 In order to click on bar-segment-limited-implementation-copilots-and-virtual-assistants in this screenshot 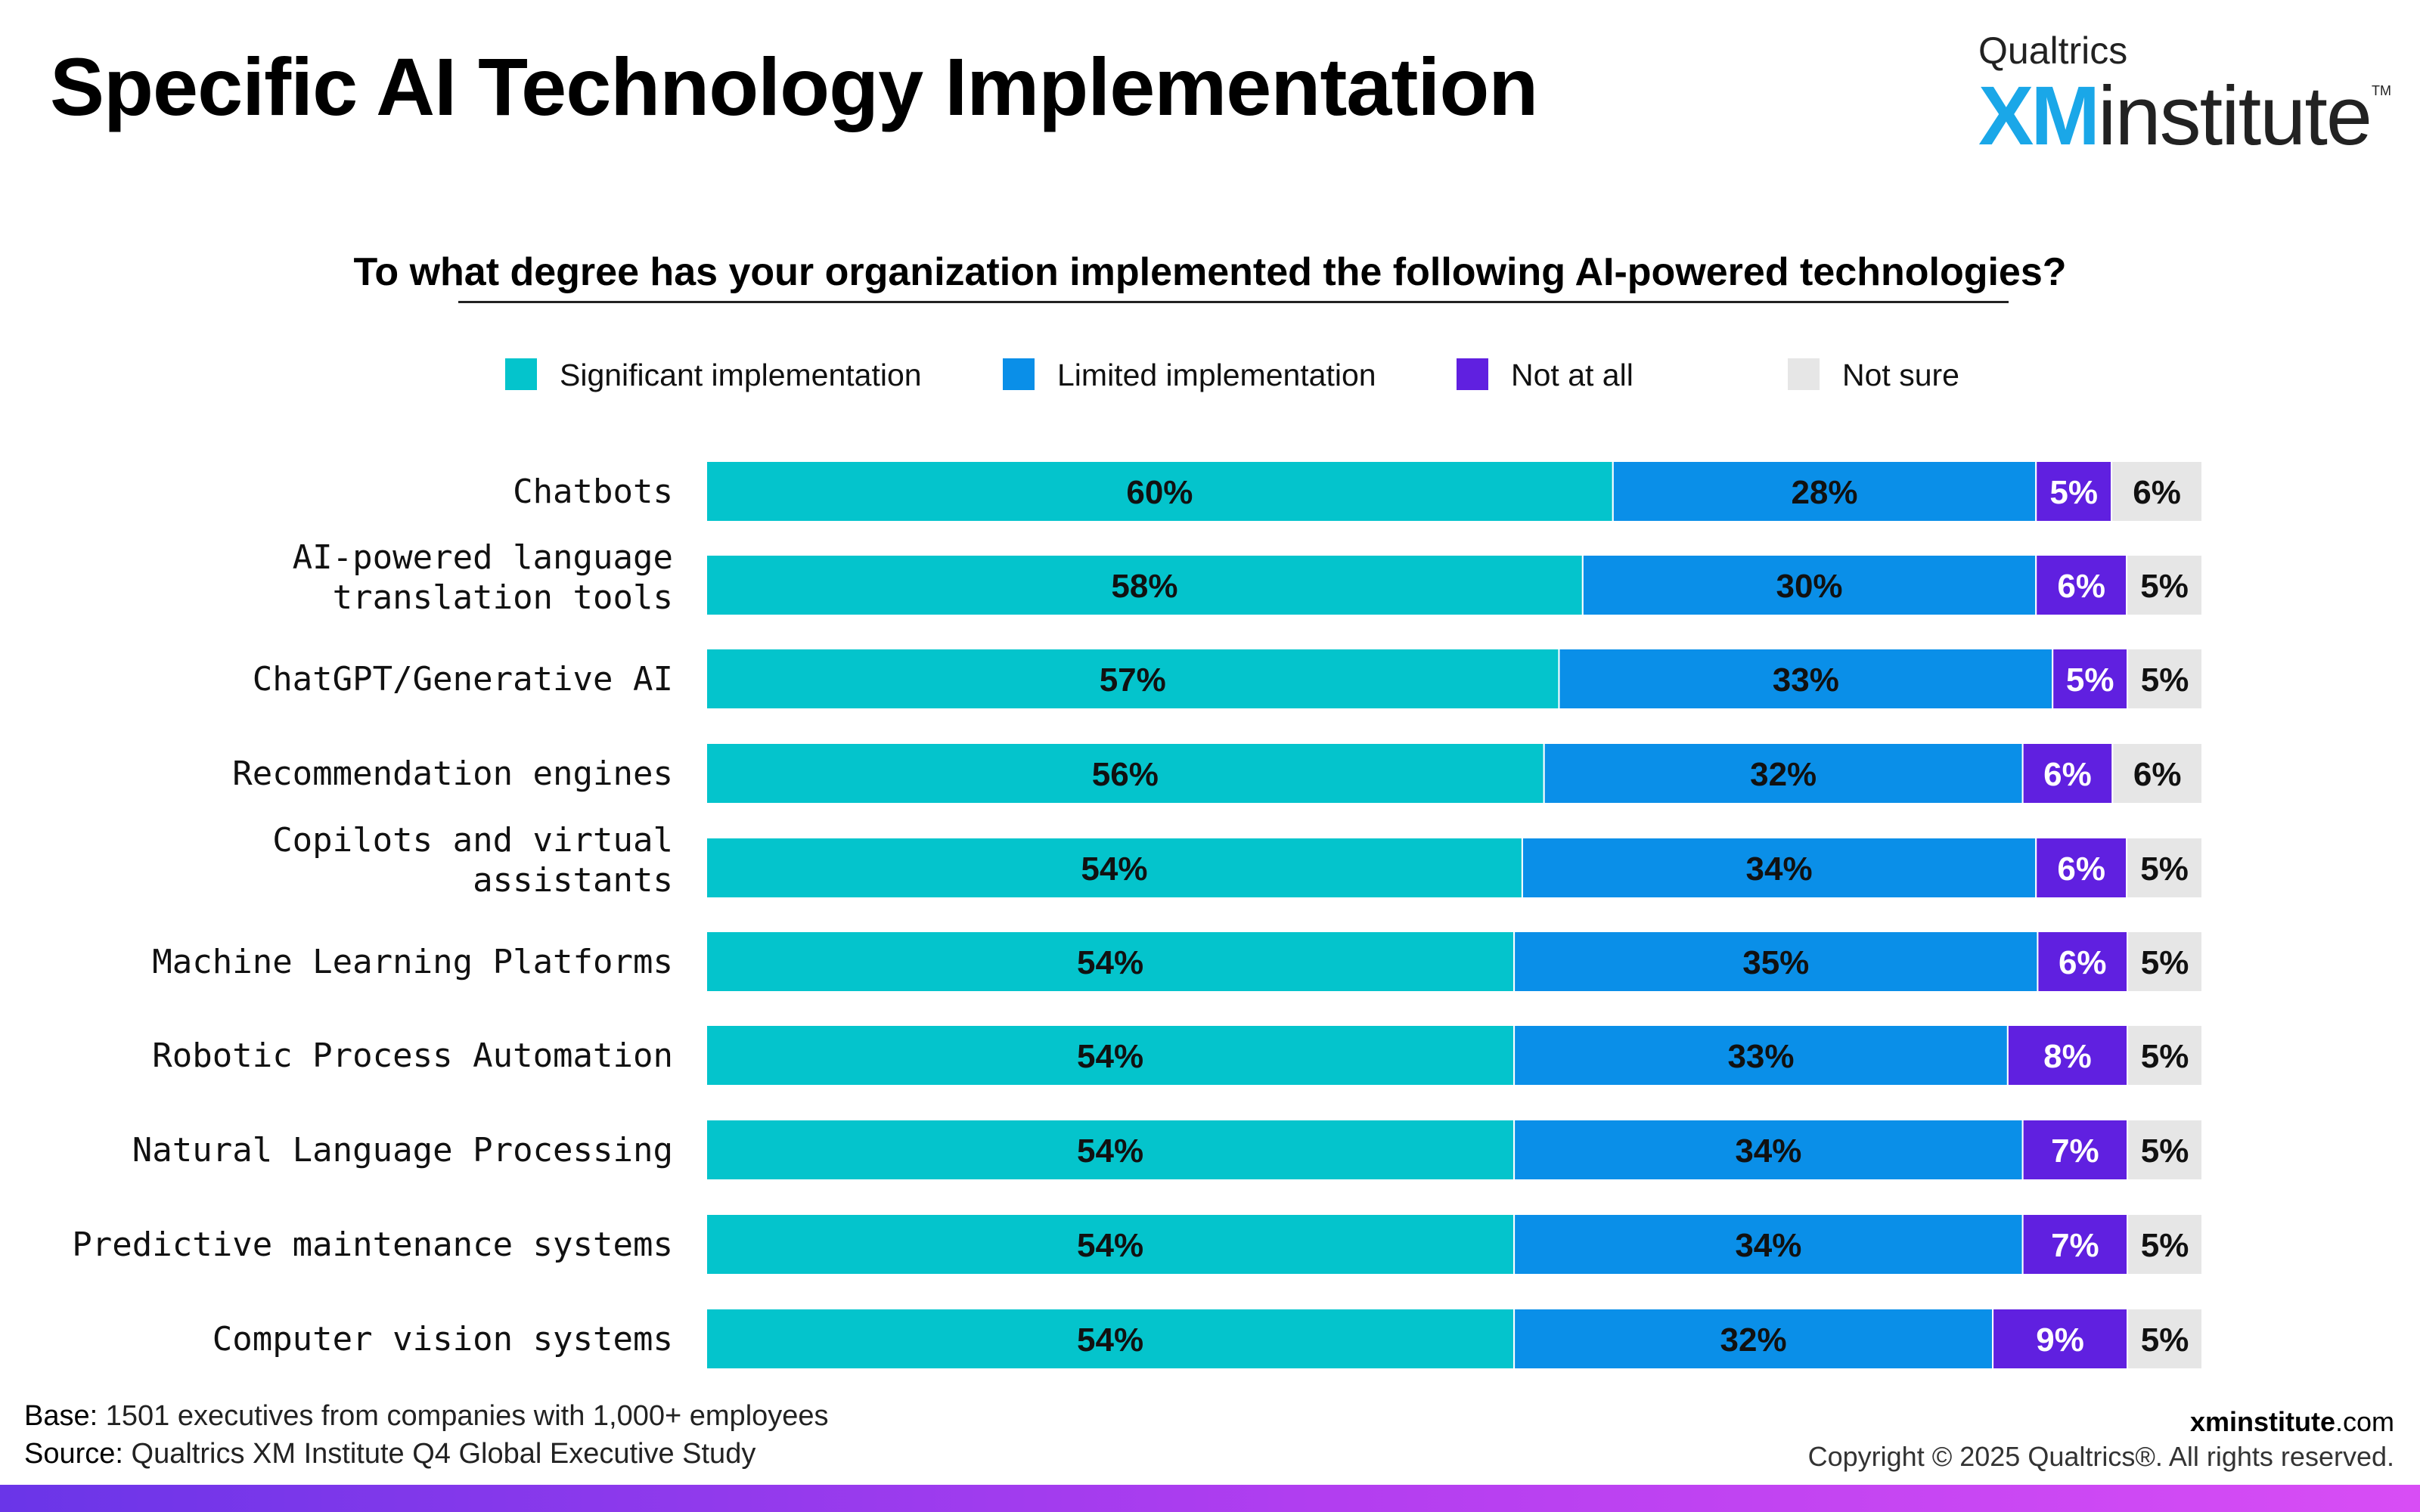, I will do `click(1779, 868)`.